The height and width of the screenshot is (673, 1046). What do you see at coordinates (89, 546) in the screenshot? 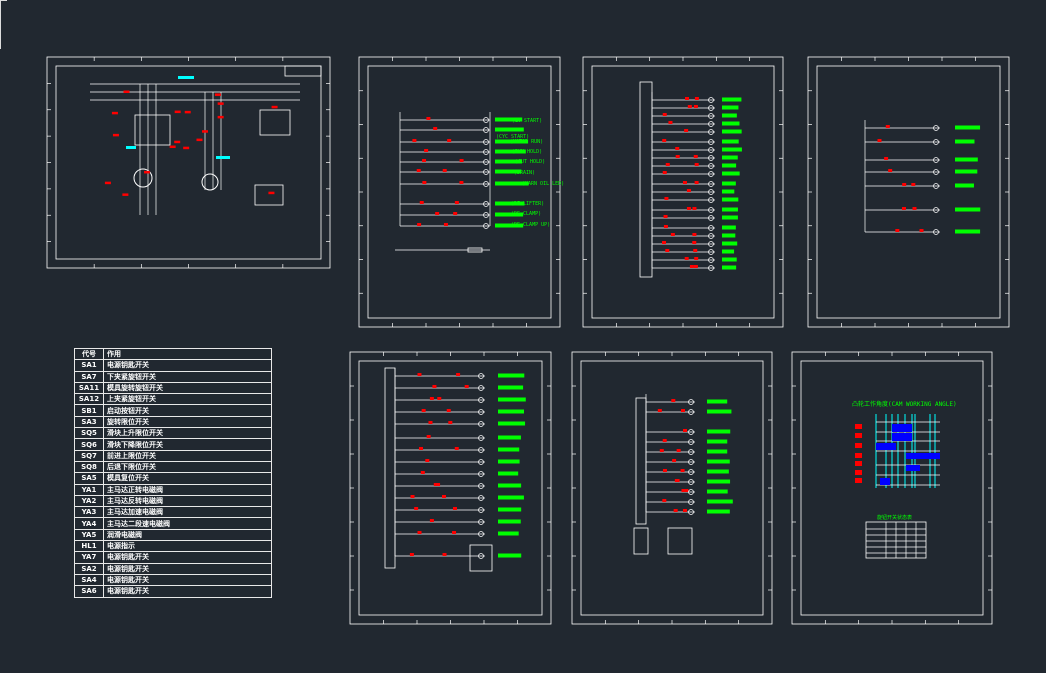
I see `code-cell: HL1` at bounding box center [89, 546].